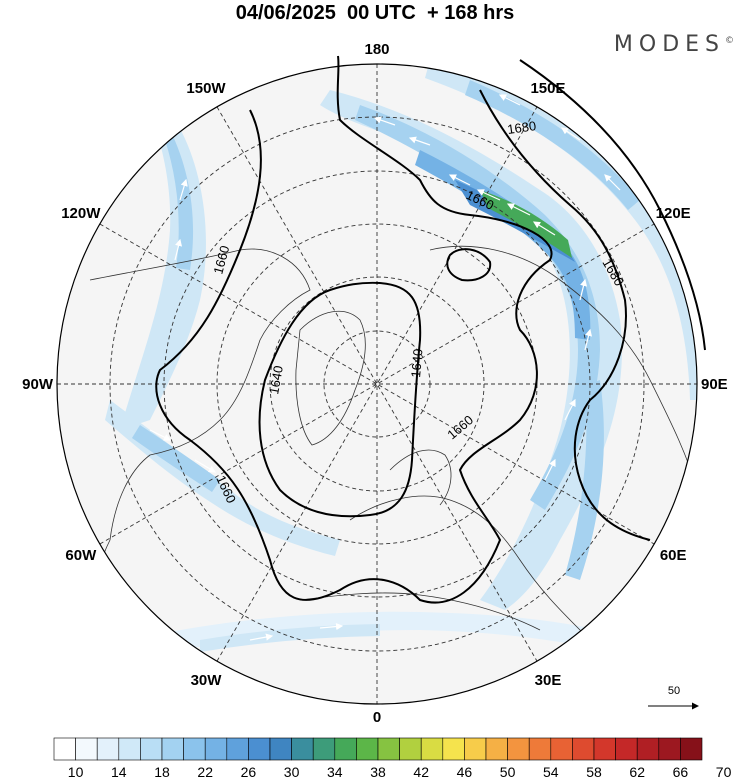  What do you see at coordinates (420, 477) in the screenshot?
I see `coast-scandinavia` at bounding box center [420, 477].